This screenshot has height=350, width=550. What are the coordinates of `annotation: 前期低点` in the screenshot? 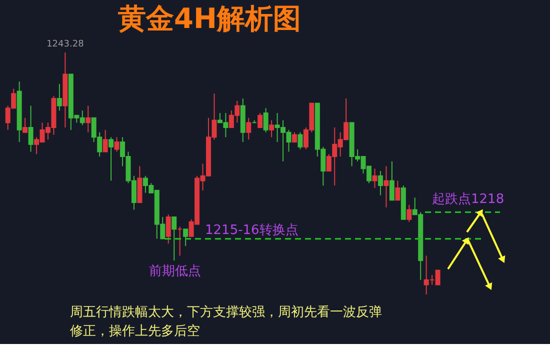 It's located at (175, 271).